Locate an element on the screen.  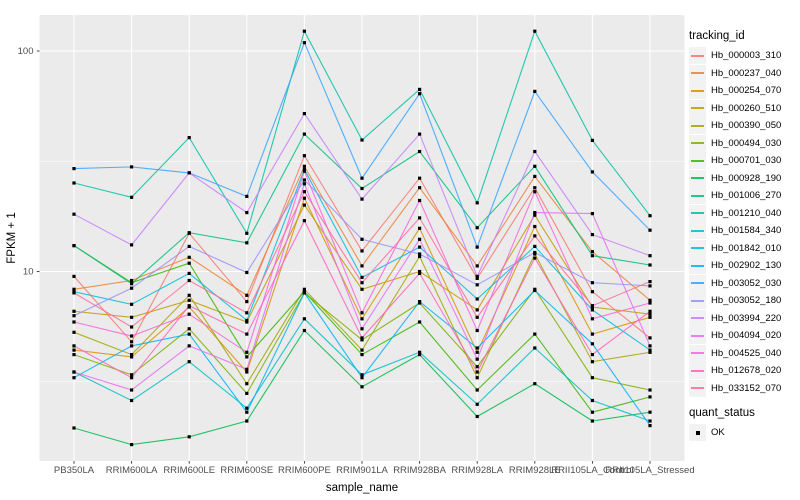
x-tick-label: RRIM928LE is located at coordinates (535, 470).